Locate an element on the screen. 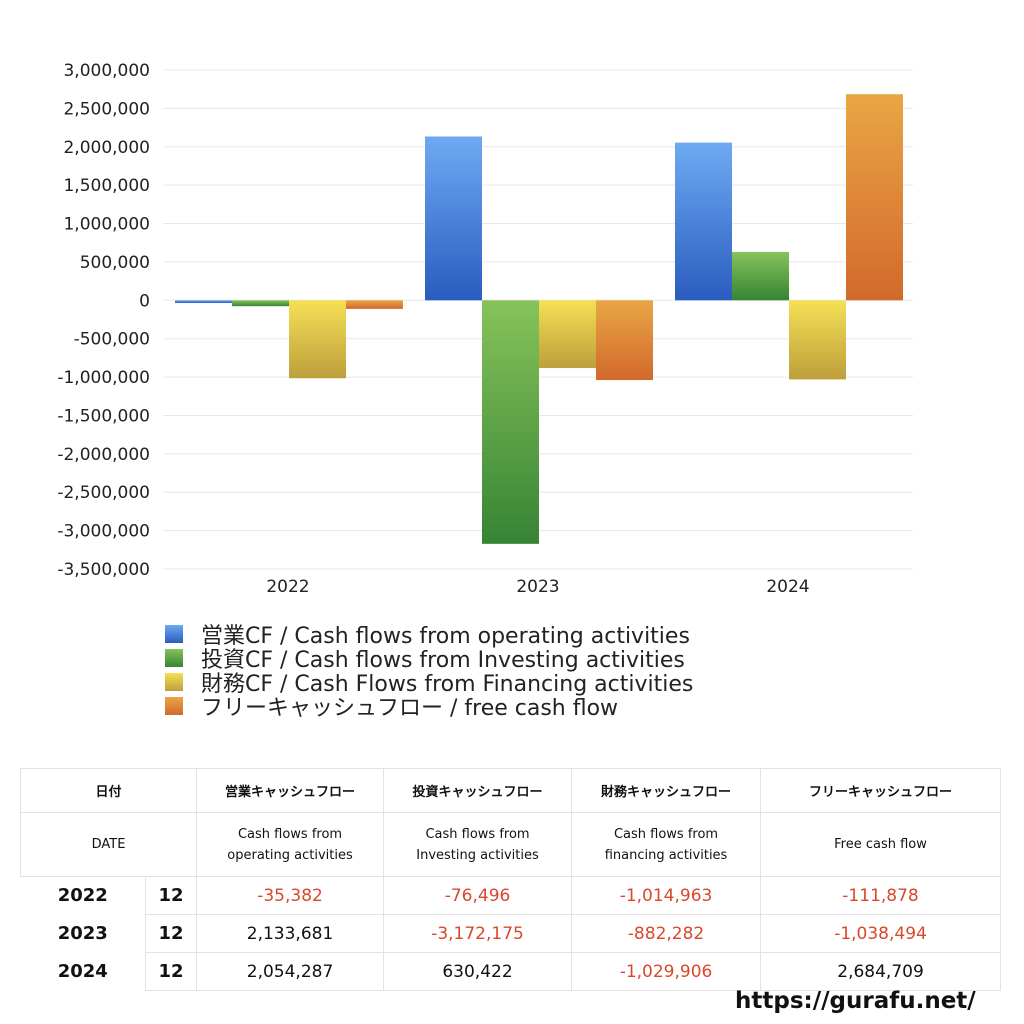 The width and height of the screenshot is (1024, 1024). header-investing-jp: 投資キャッシュフロー is located at coordinates (478, 790).